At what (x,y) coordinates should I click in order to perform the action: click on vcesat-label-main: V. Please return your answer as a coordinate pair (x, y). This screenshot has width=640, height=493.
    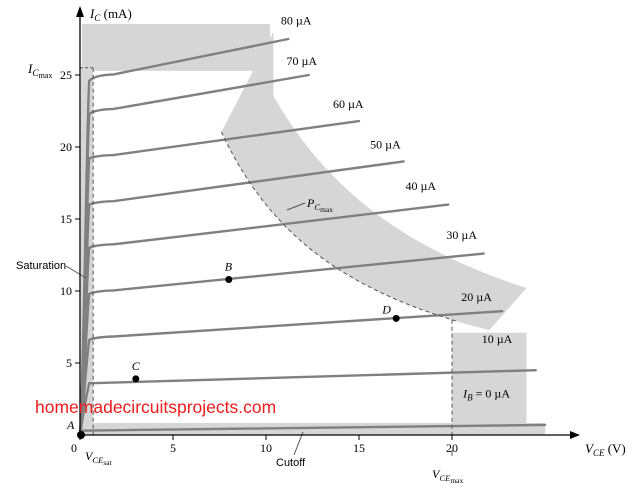
    Looking at the image, I should click on (89, 456).